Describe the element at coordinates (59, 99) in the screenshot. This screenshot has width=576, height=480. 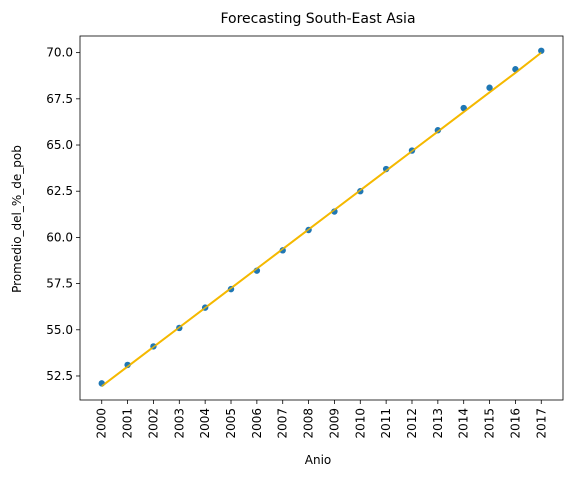
I see `y-tick-label: 67.5` at that location.